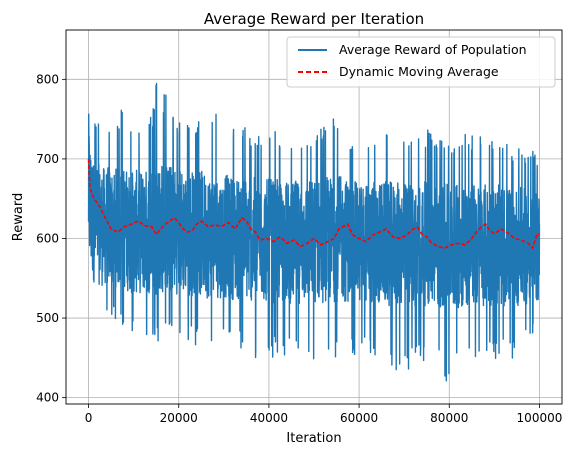 The width and height of the screenshot is (575, 455). What do you see at coordinates (179, 418) in the screenshot?
I see `x-tick-label: 20000` at bounding box center [179, 418].